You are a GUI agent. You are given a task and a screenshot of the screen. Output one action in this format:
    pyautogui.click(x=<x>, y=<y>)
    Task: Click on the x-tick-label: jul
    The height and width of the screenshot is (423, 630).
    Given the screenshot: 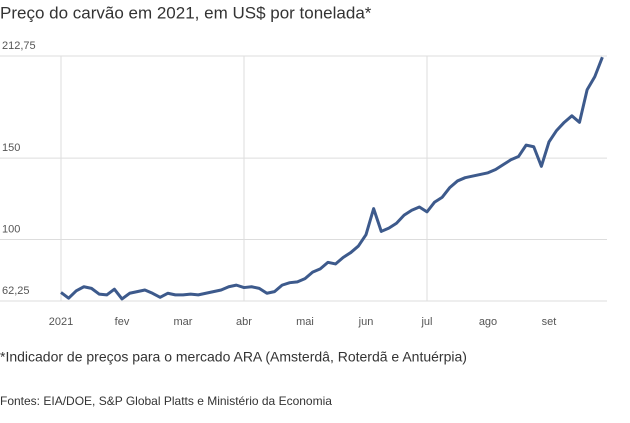 What is the action you would take?
    pyautogui.click(x=426, y=322)
    